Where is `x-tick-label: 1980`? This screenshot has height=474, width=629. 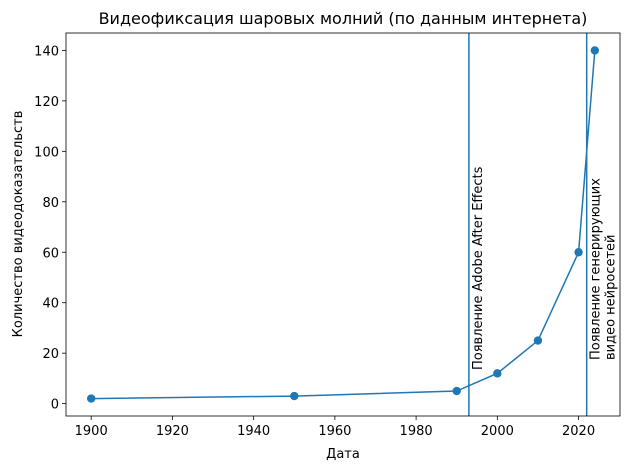
x-tick-label: 1980 is located at coordinates (416, 431).